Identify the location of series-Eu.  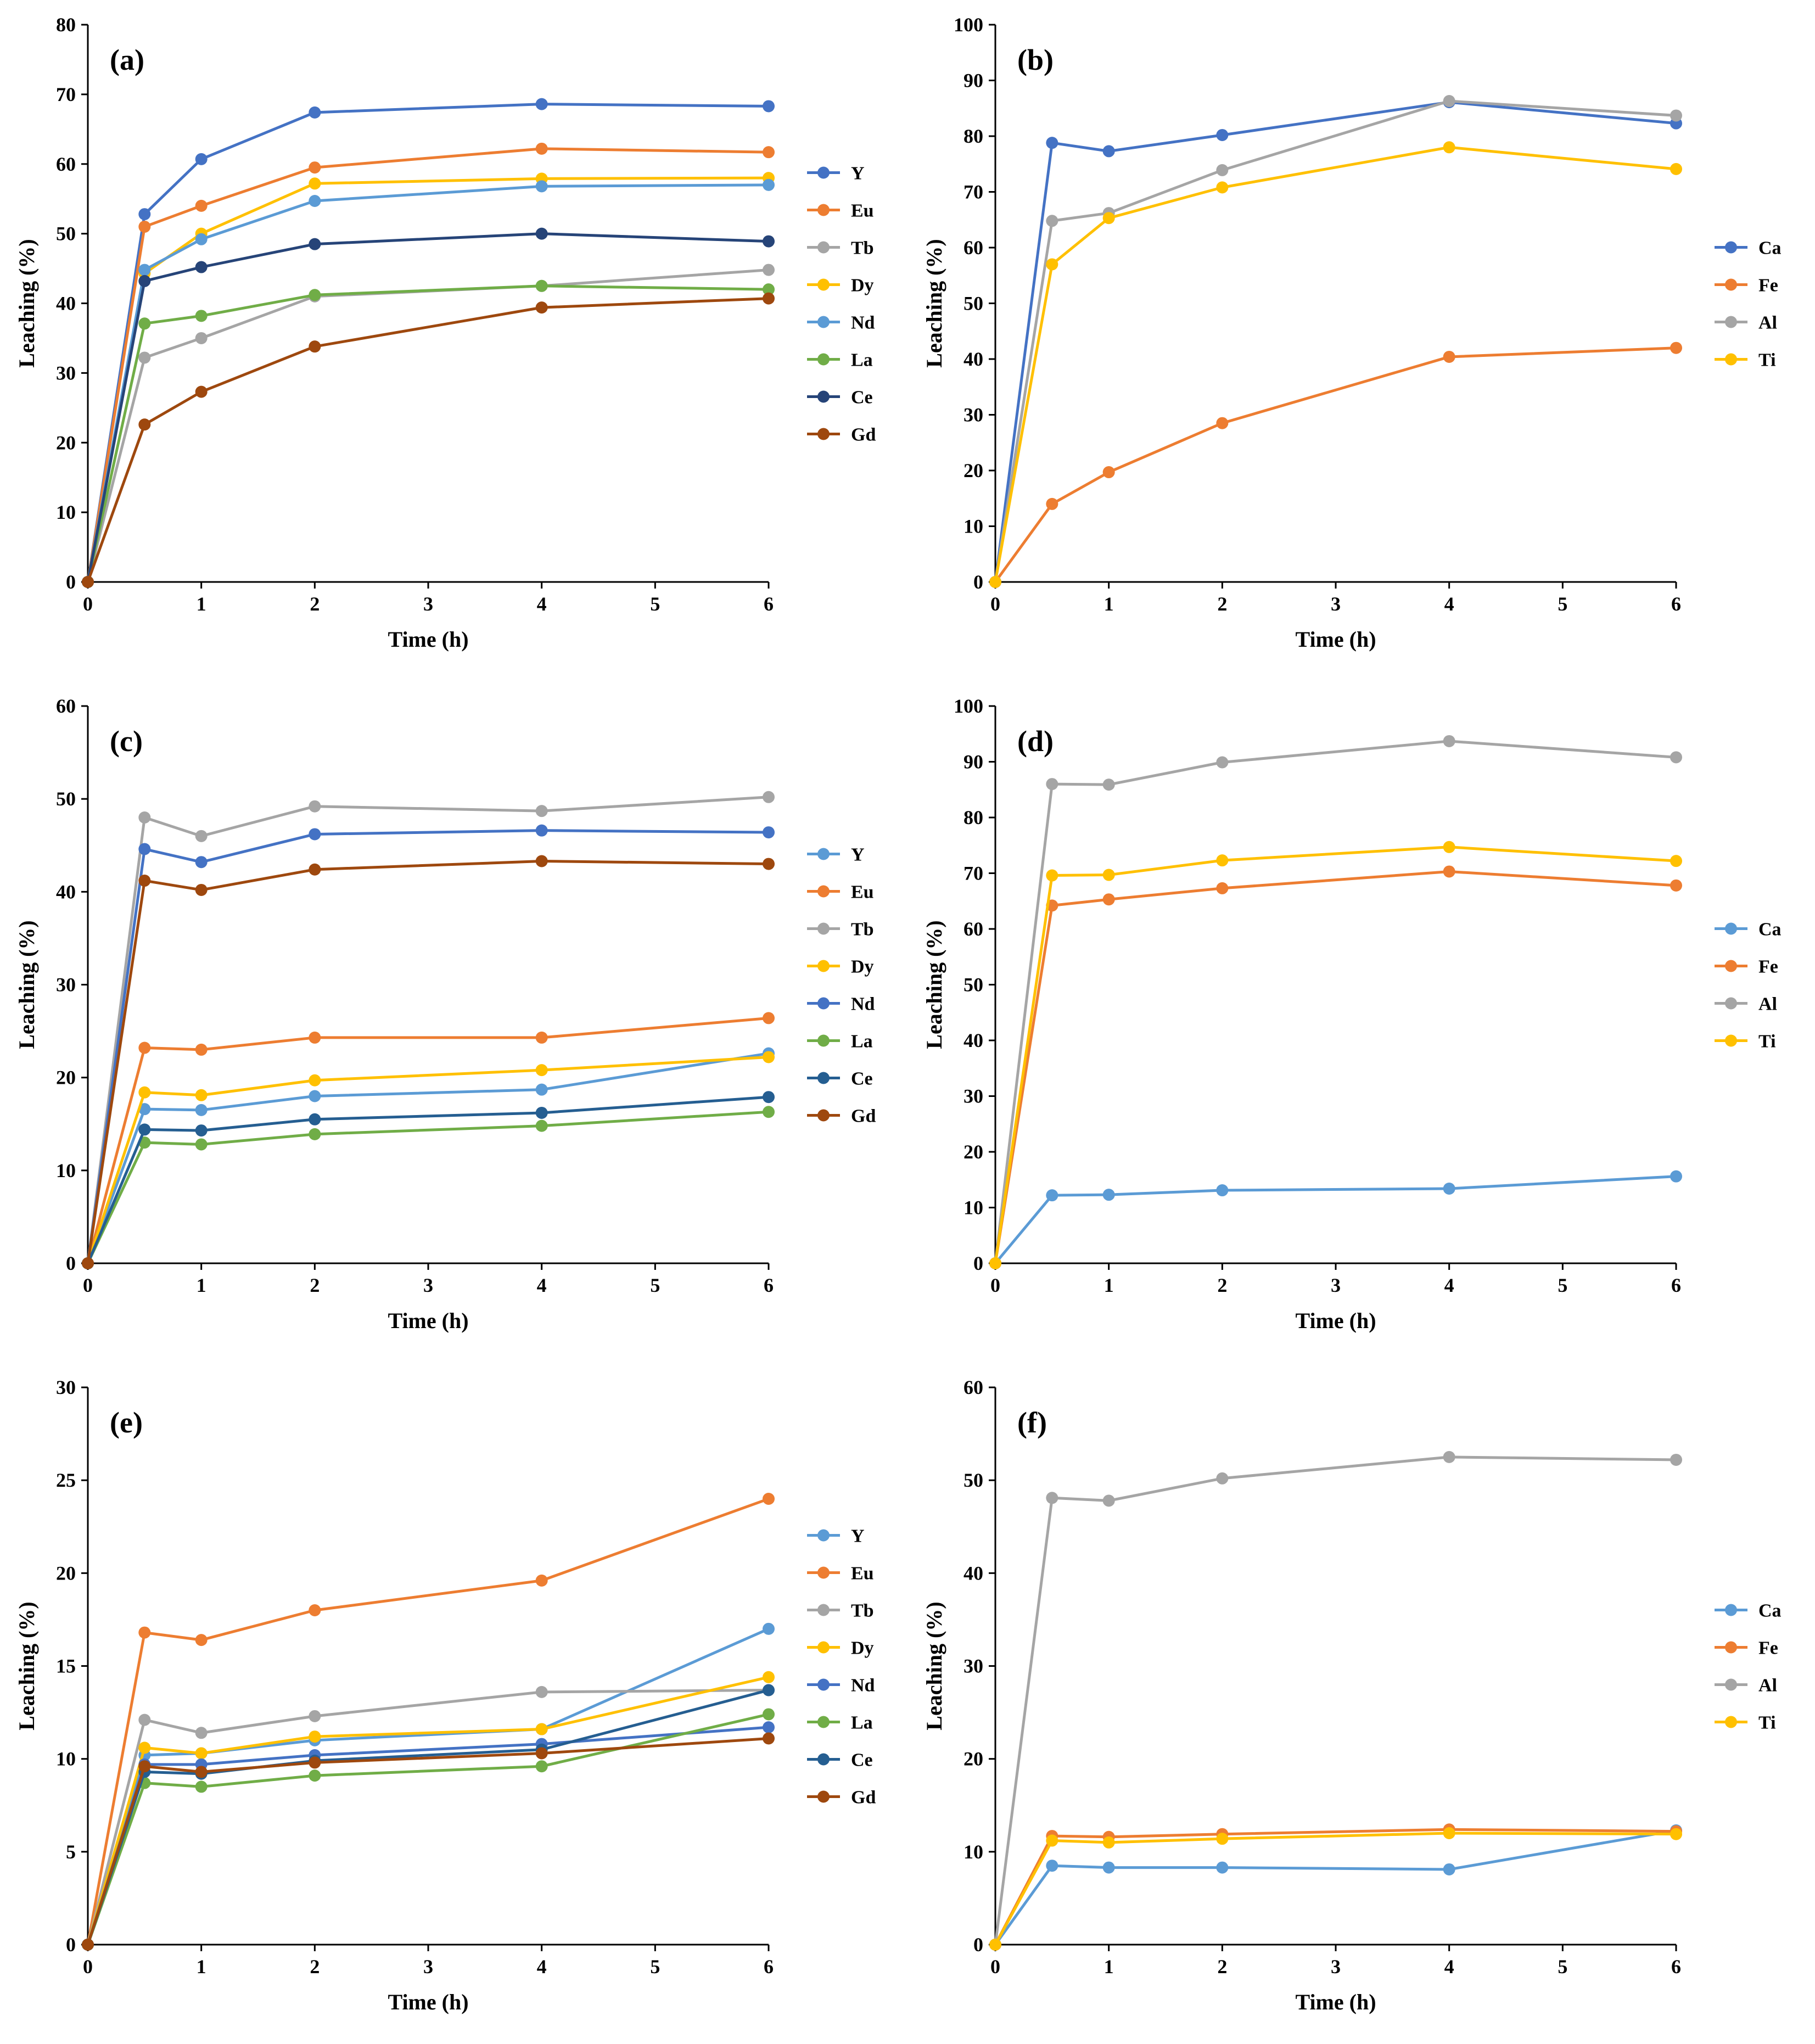
(428, 365).